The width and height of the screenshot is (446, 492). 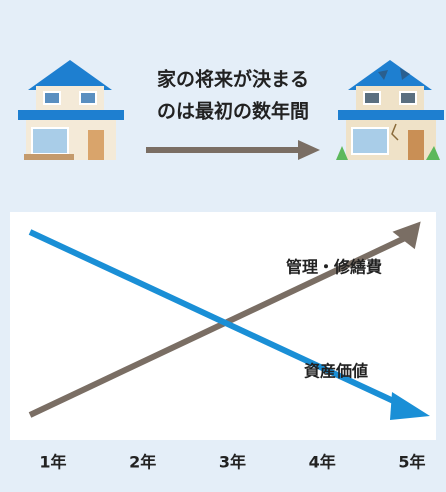 What do you see at coordinates (233, 79) in the screenshot?
I see `caption-line: 家の将来が決まる` at bounding box center [233, 79].